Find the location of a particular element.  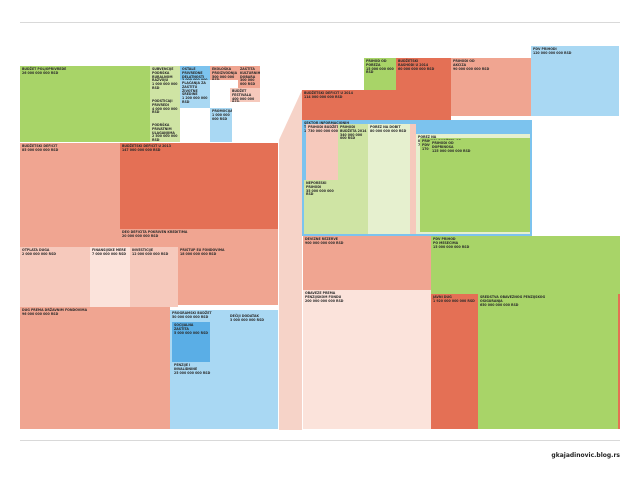

treemap-tile-4: EKOLOŠKA PROIZVODNJA 500 000 000 RSD is located at coordinates (224, 73).